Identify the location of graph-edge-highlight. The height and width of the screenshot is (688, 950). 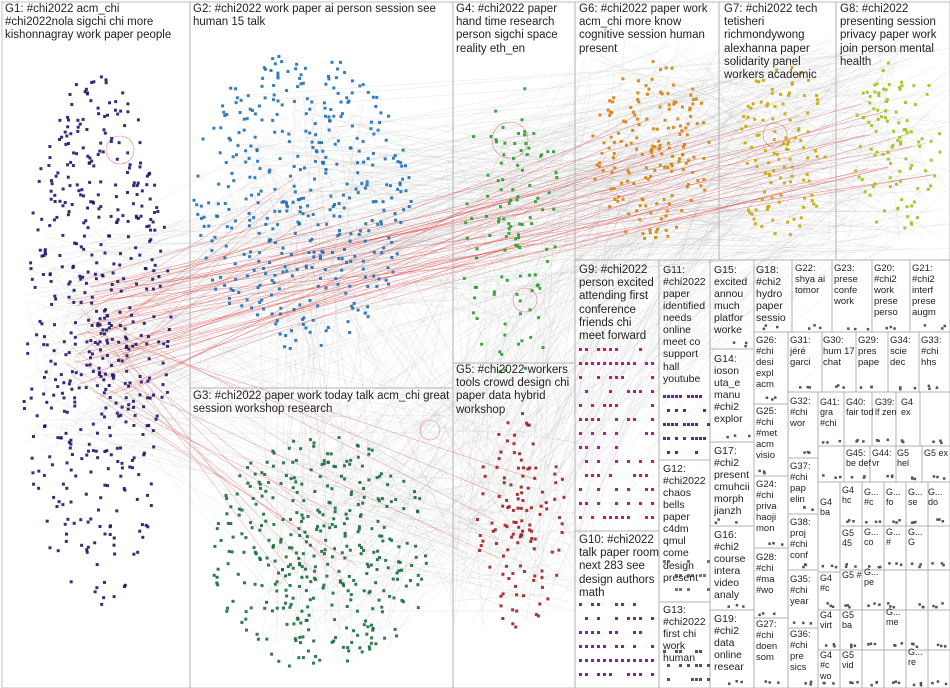
(204, 459).